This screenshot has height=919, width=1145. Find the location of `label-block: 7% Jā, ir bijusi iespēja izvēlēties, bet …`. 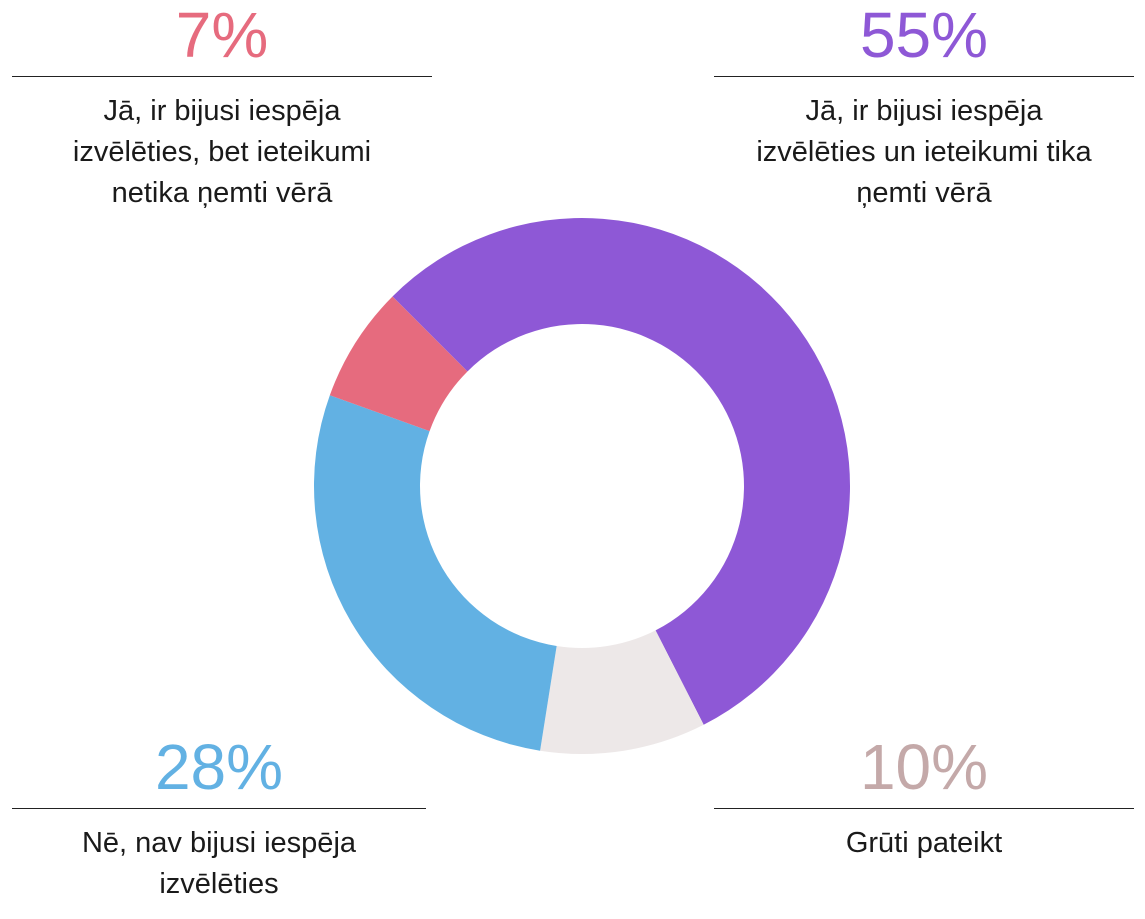

label-block: 7% Jā, ir bijusi iespēja izvēlēties, bet … is located at coordinates (222, 107).